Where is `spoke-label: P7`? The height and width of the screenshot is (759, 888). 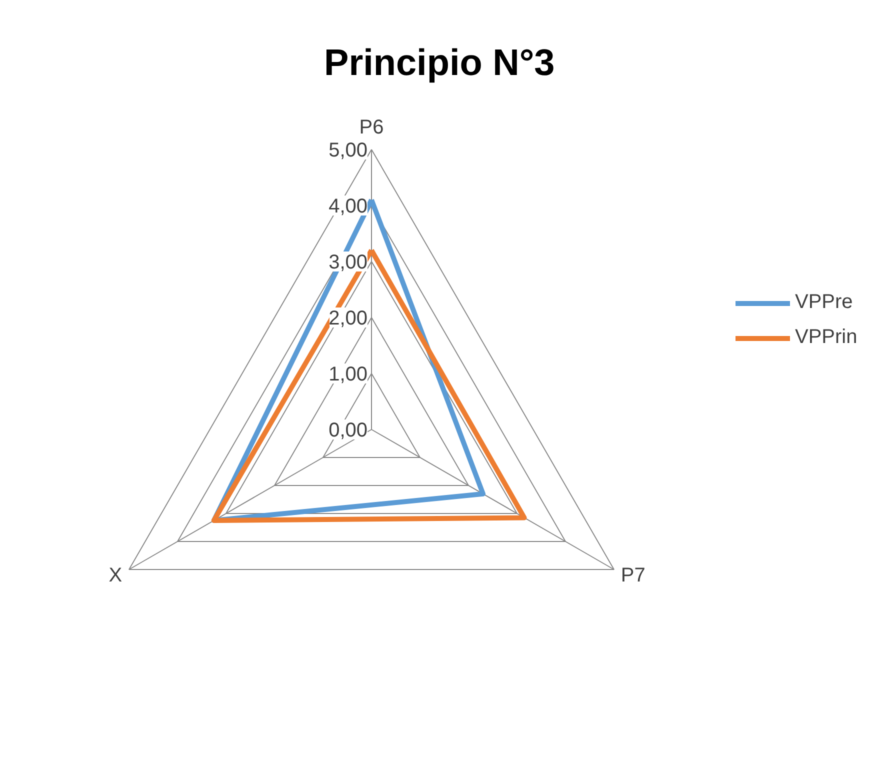 spoke-label: P7 is located at coordinates (633, 575).